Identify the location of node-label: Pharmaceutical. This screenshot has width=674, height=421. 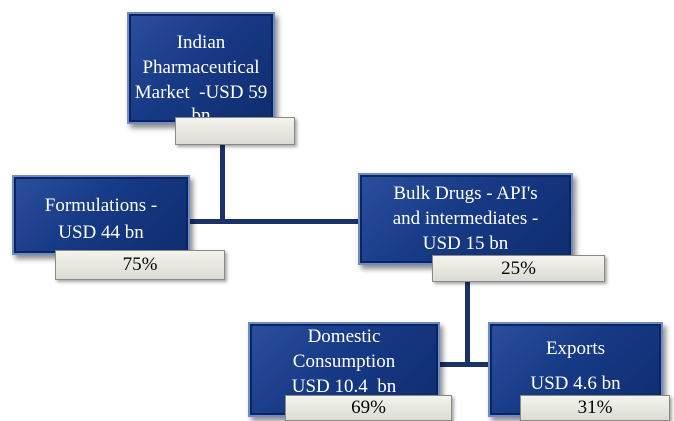
(201, 67).